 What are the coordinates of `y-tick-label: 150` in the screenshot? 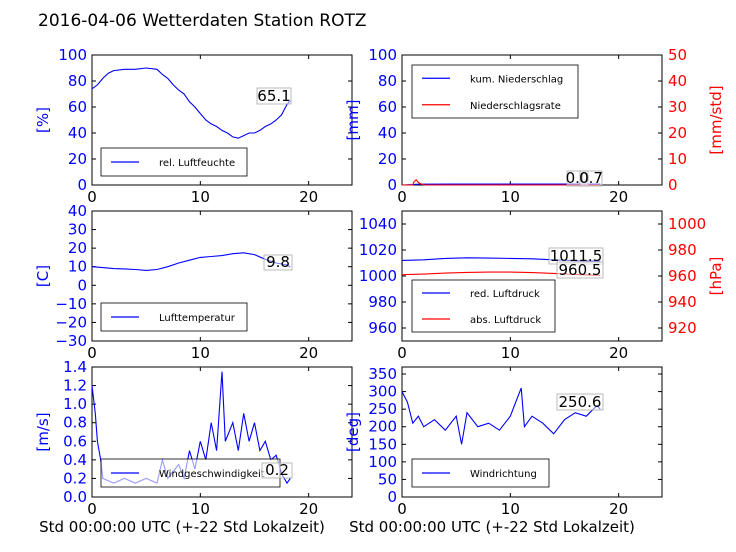 It's located at (382, 444).